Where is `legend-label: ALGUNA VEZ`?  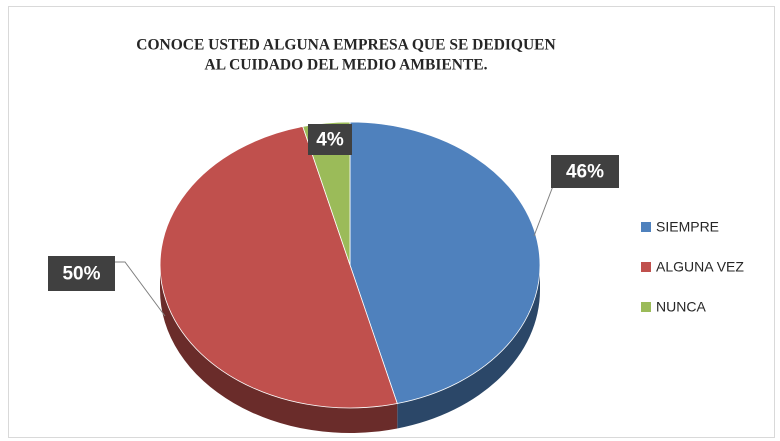 legend-label: ALGUNA VEZ is located at coordinates (700, 267).